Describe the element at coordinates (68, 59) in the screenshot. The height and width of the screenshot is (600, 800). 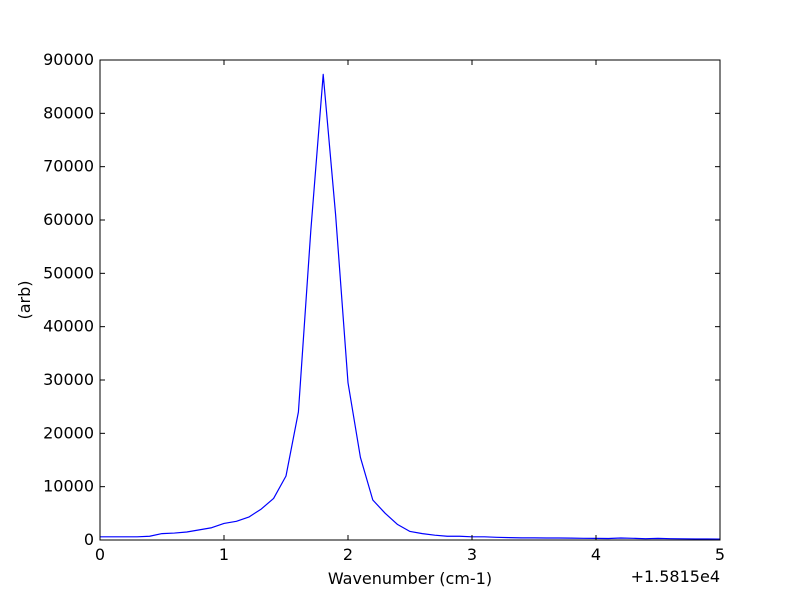
I see `y-tick-label: 90000` at that location.